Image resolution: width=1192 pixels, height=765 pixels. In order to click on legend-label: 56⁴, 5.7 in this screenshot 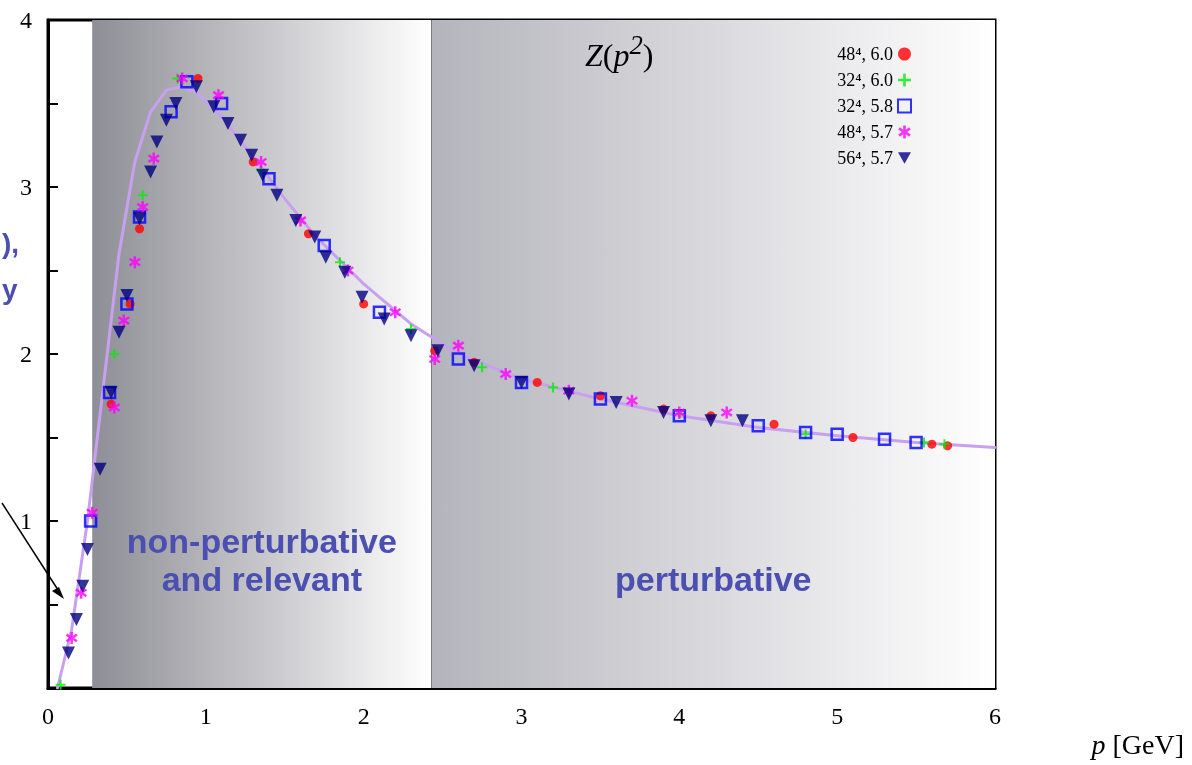, I will do `click(865, 158)`.